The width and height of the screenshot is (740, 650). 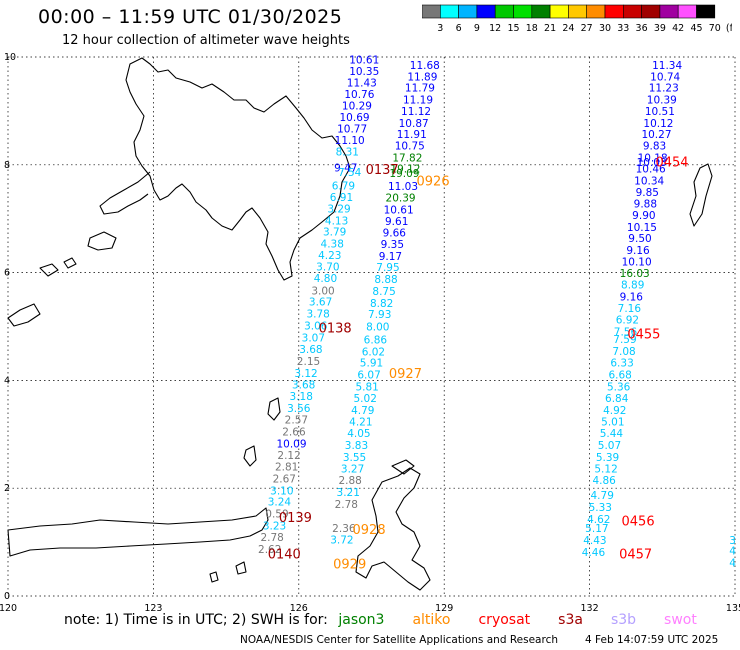 I want to click on sulawesi-islets, so click(x=228, y=572).